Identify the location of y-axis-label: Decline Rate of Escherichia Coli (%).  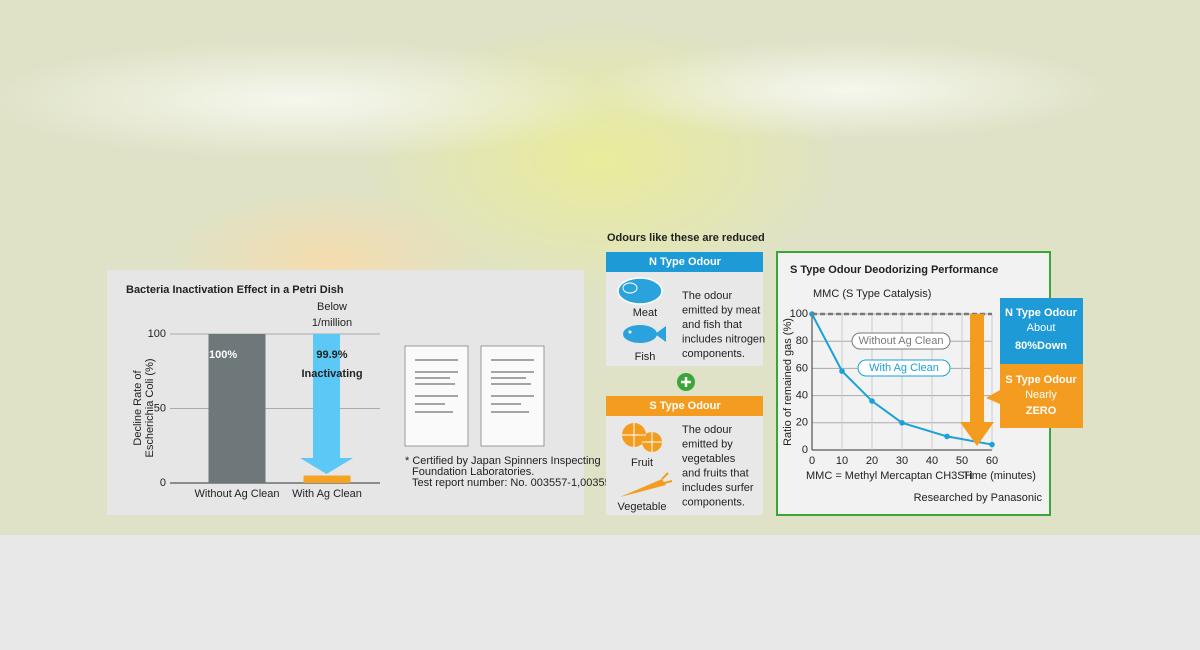
(144, 407).